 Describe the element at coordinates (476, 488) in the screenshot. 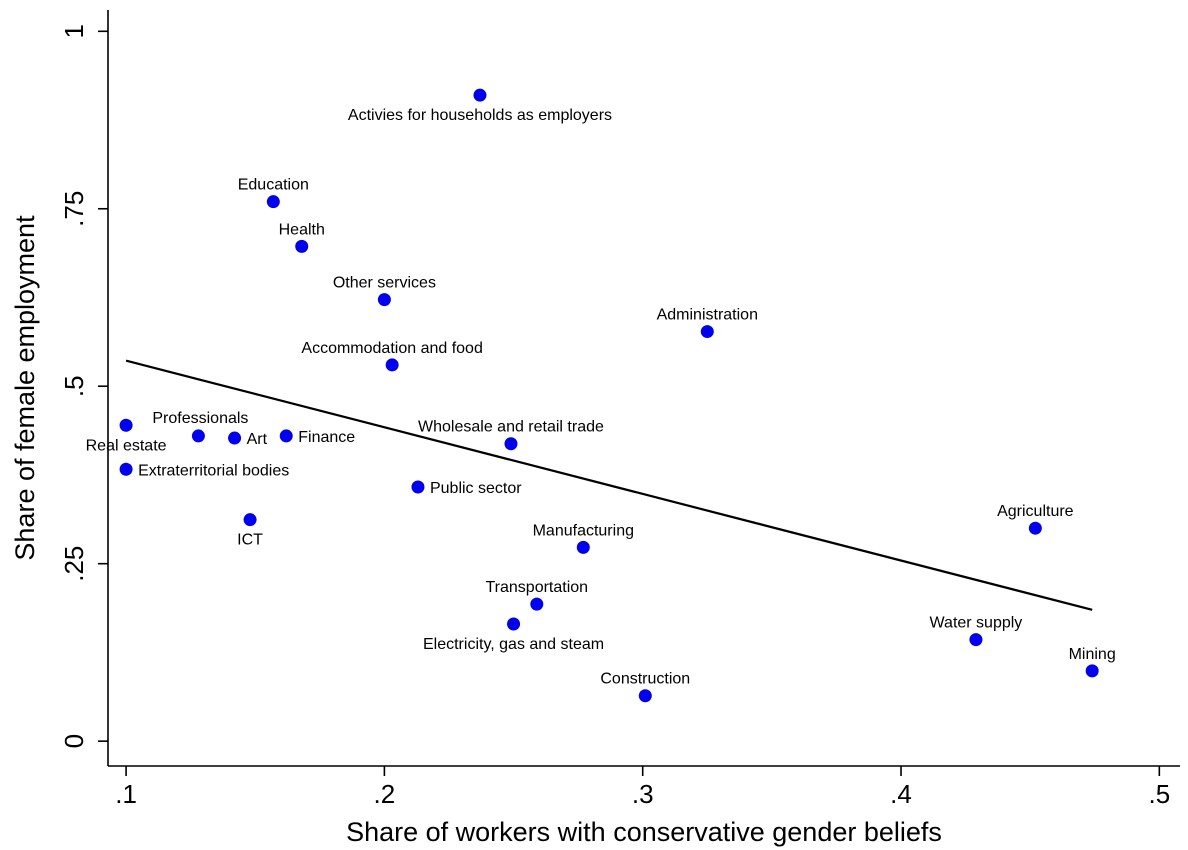

I see `data-point-label: Public sector` at that location.